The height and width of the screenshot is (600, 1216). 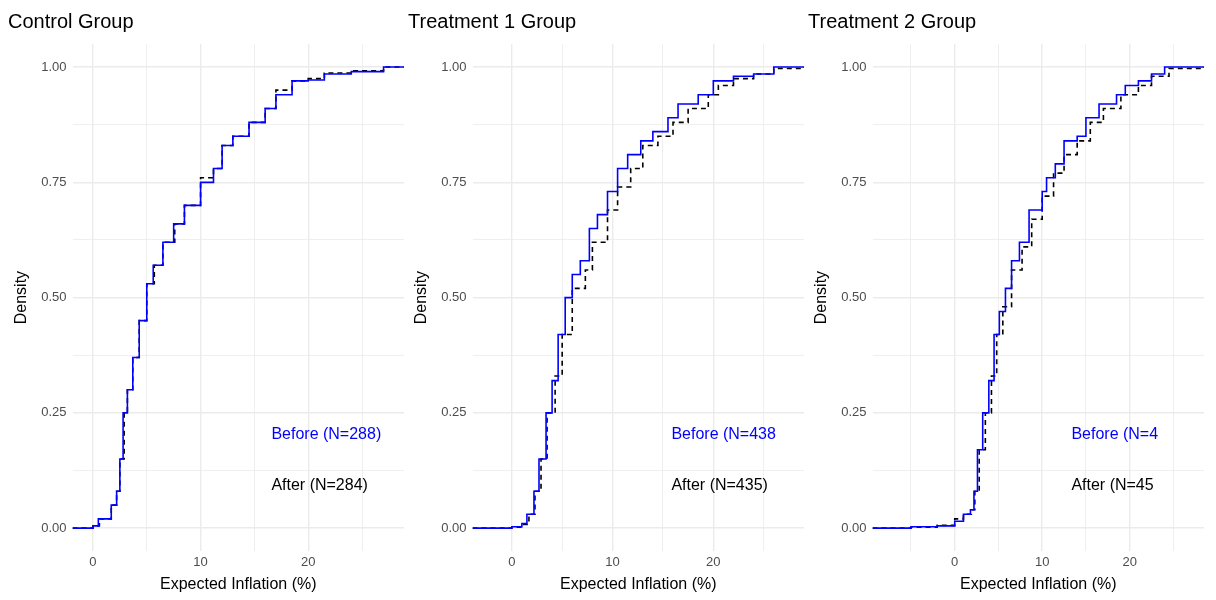 What do you see at coordinates (1115, 433) in the screenshot?
I see `text: Before (N=4` at bounding box center [1115, 433].